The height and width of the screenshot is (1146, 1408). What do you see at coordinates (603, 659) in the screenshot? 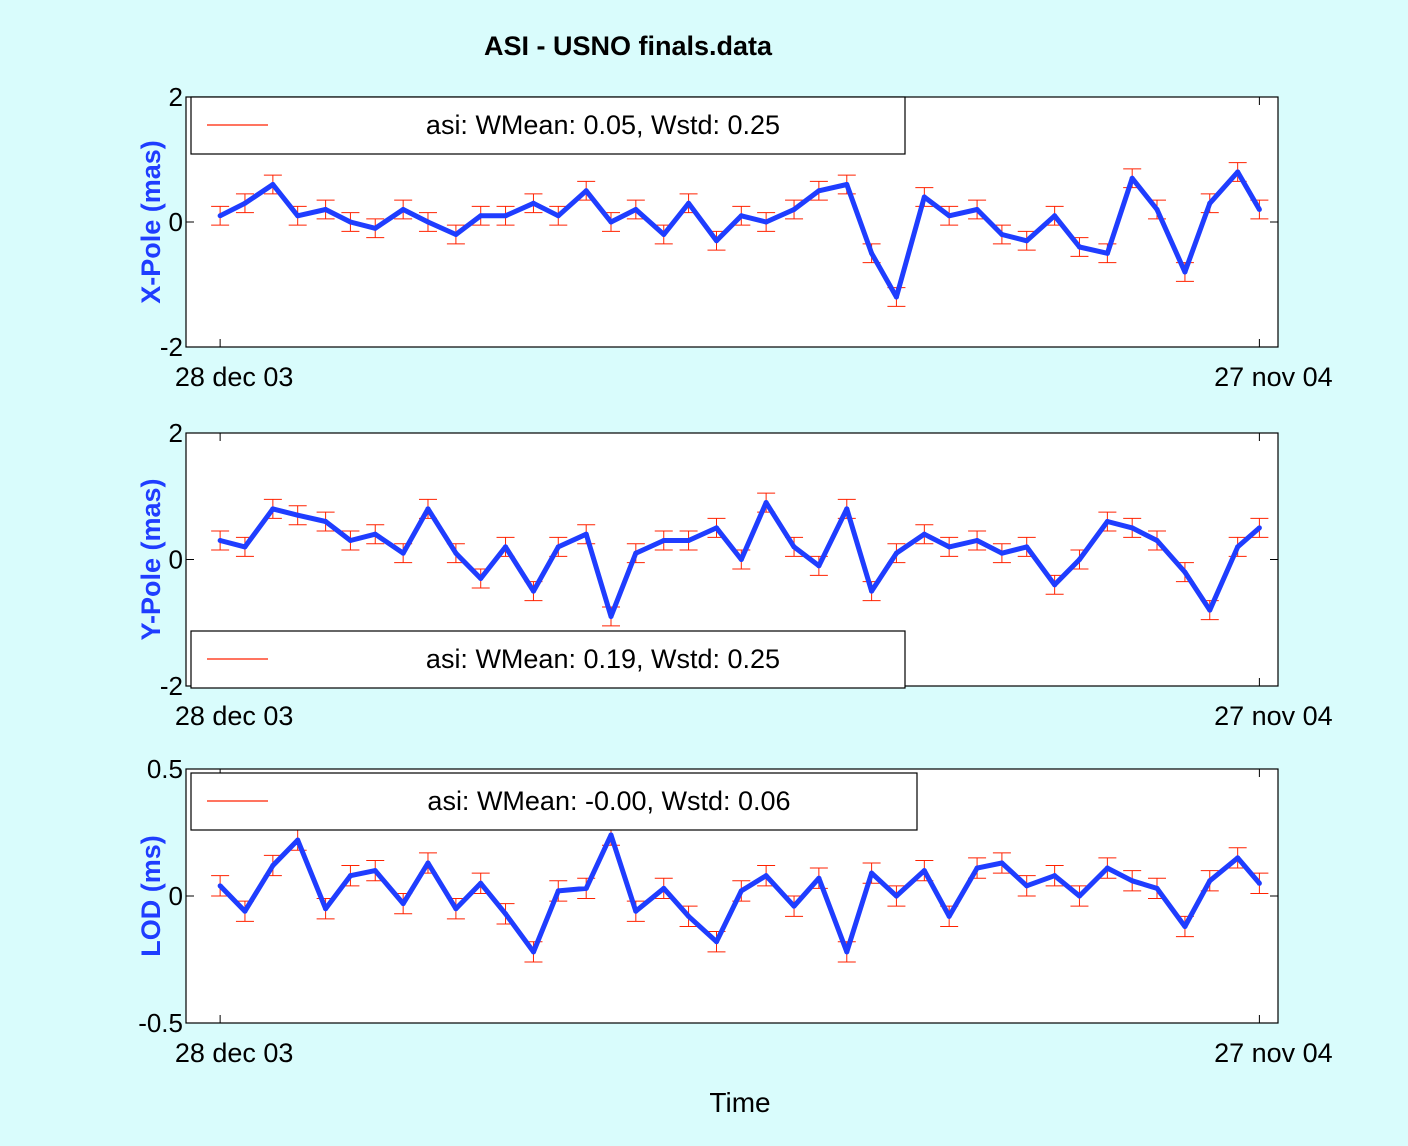
I see `legend-label: asi: WMean: 0.19, Wstd: 0.25` at bounding box center [603, 659].